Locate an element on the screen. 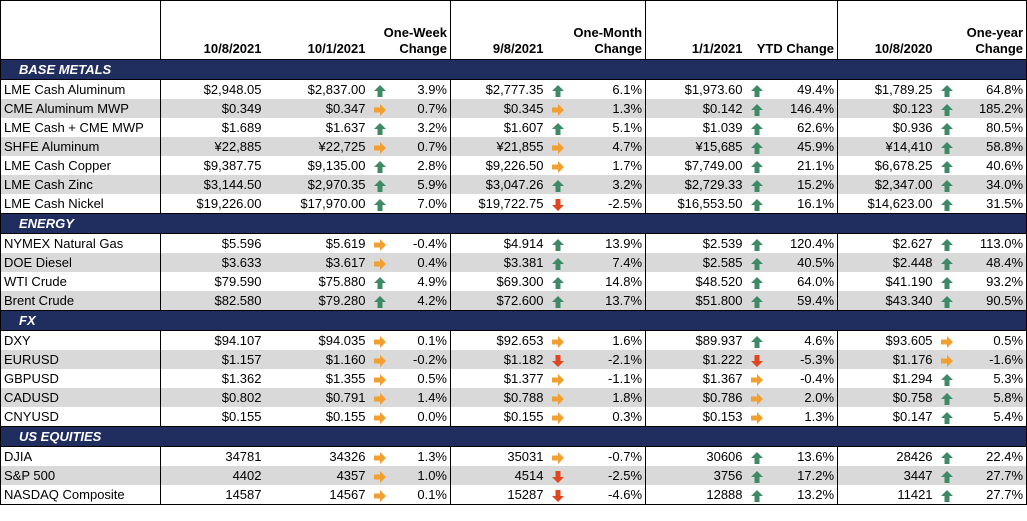 The image size is (1027, 521). percent-change: 4.9% is located at coordinates (432, 281).